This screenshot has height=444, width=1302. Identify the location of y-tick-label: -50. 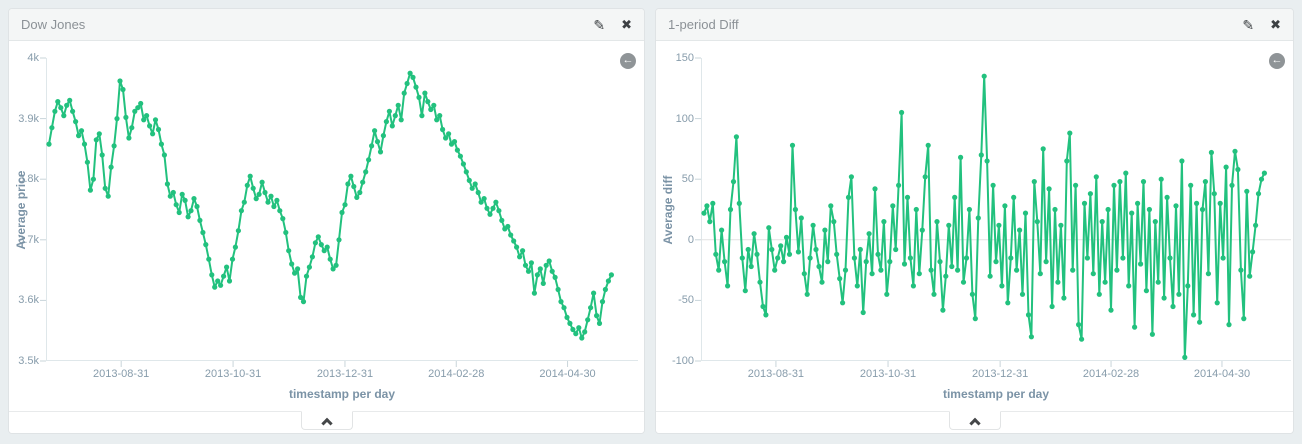
(686, 300).